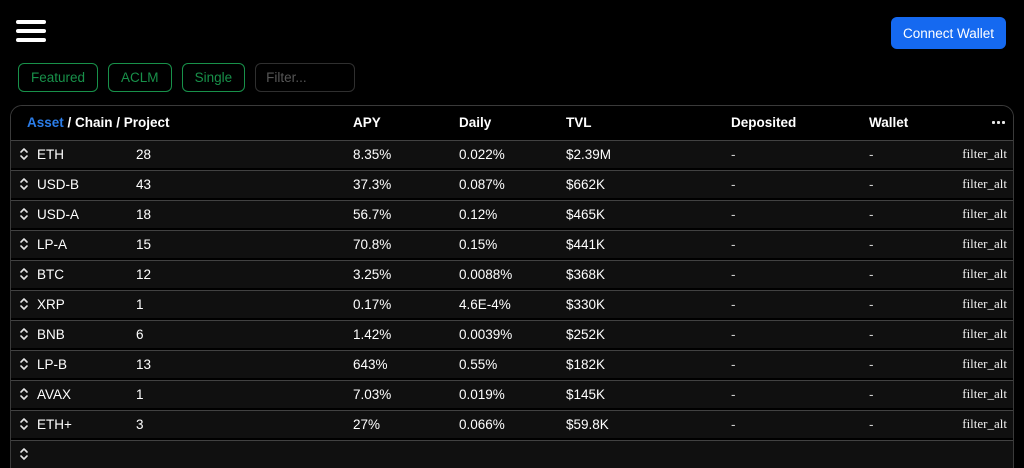 The image size is (1024, 468). What do you see at coordinates (889, 122) in the screenshot?
I see `wallet-column-header: Wallet` at bounding box center [889, 122].